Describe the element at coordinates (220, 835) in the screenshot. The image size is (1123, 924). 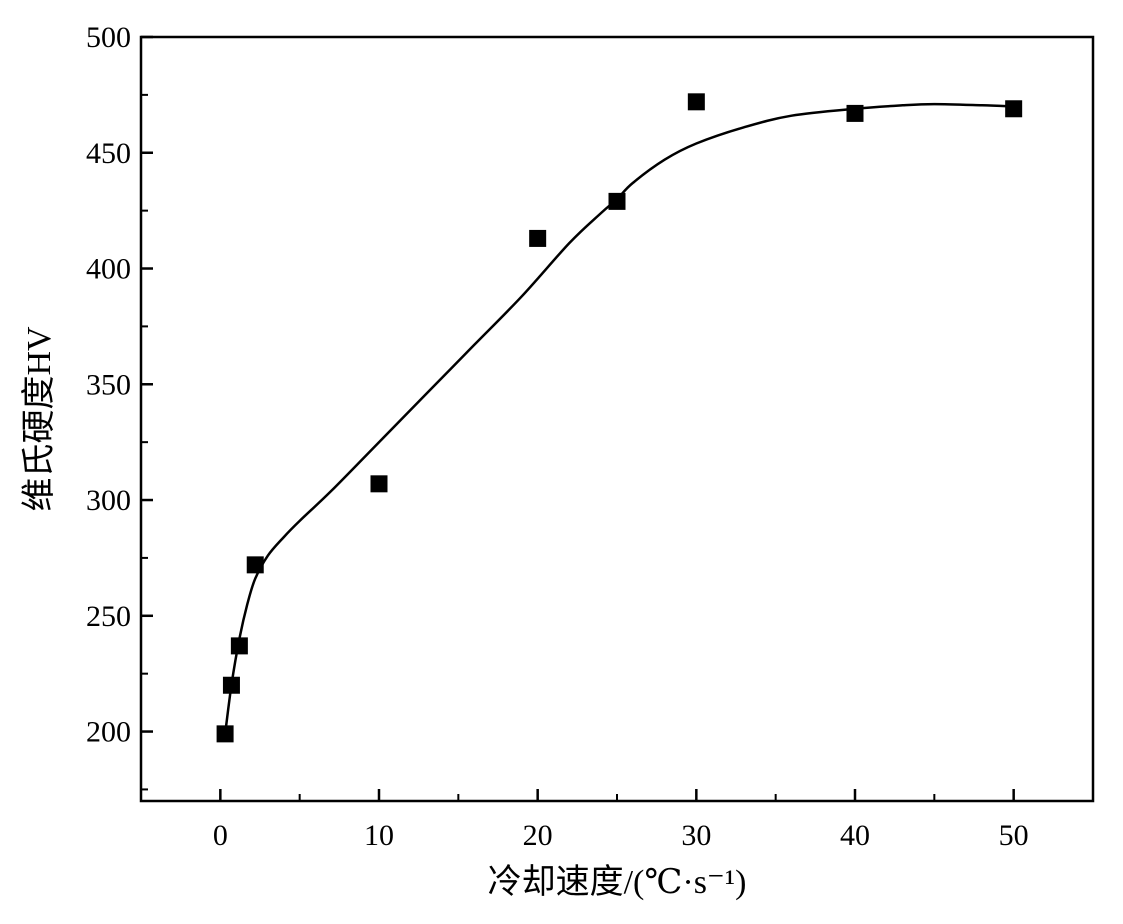
I see `x-tick-label: 0` at that location.